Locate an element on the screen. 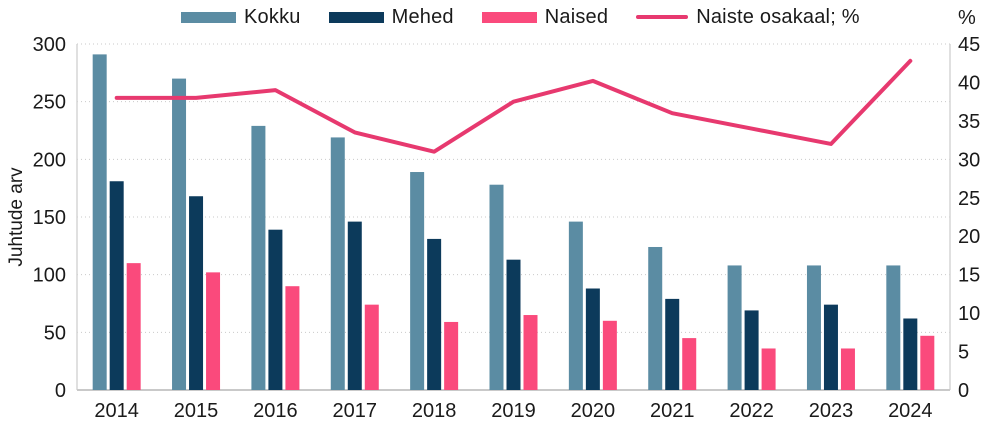 The height and width of the screenshot is (439, 990). legend-item-mehed: Mehed is located at coordinates (391, 17).